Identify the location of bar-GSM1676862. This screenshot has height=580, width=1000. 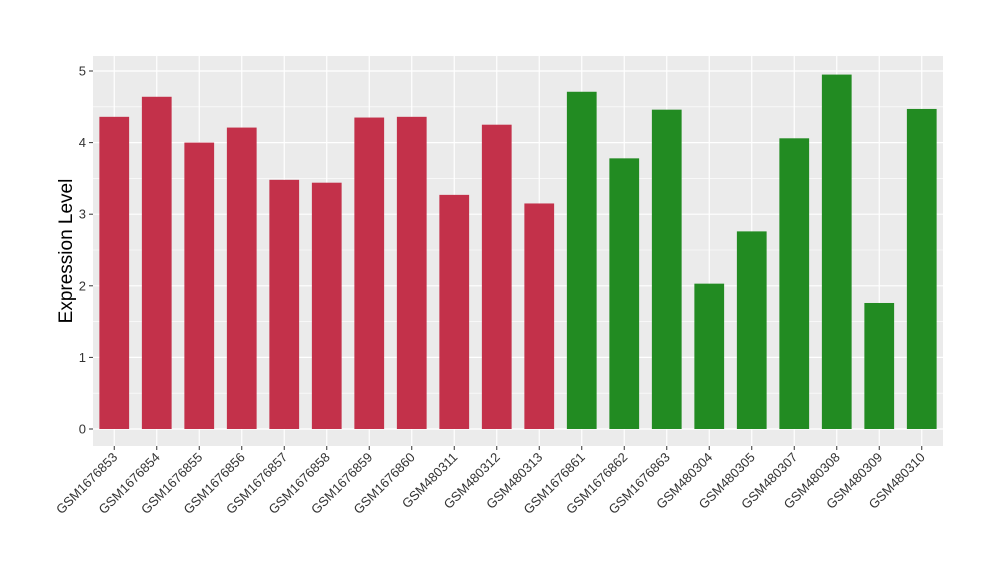
(624, 294).